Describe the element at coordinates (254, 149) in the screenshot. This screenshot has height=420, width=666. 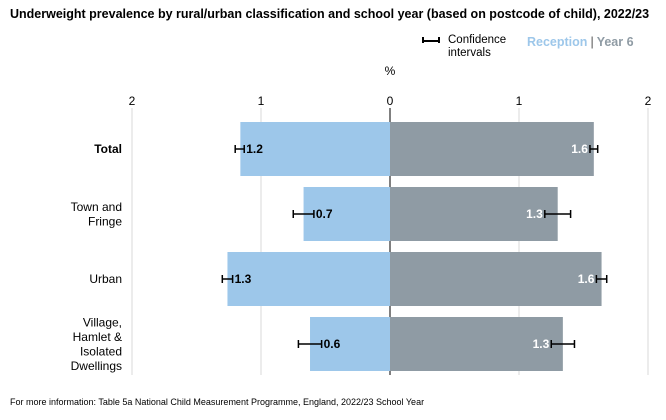
I see `data-label: 1.2` at that location.